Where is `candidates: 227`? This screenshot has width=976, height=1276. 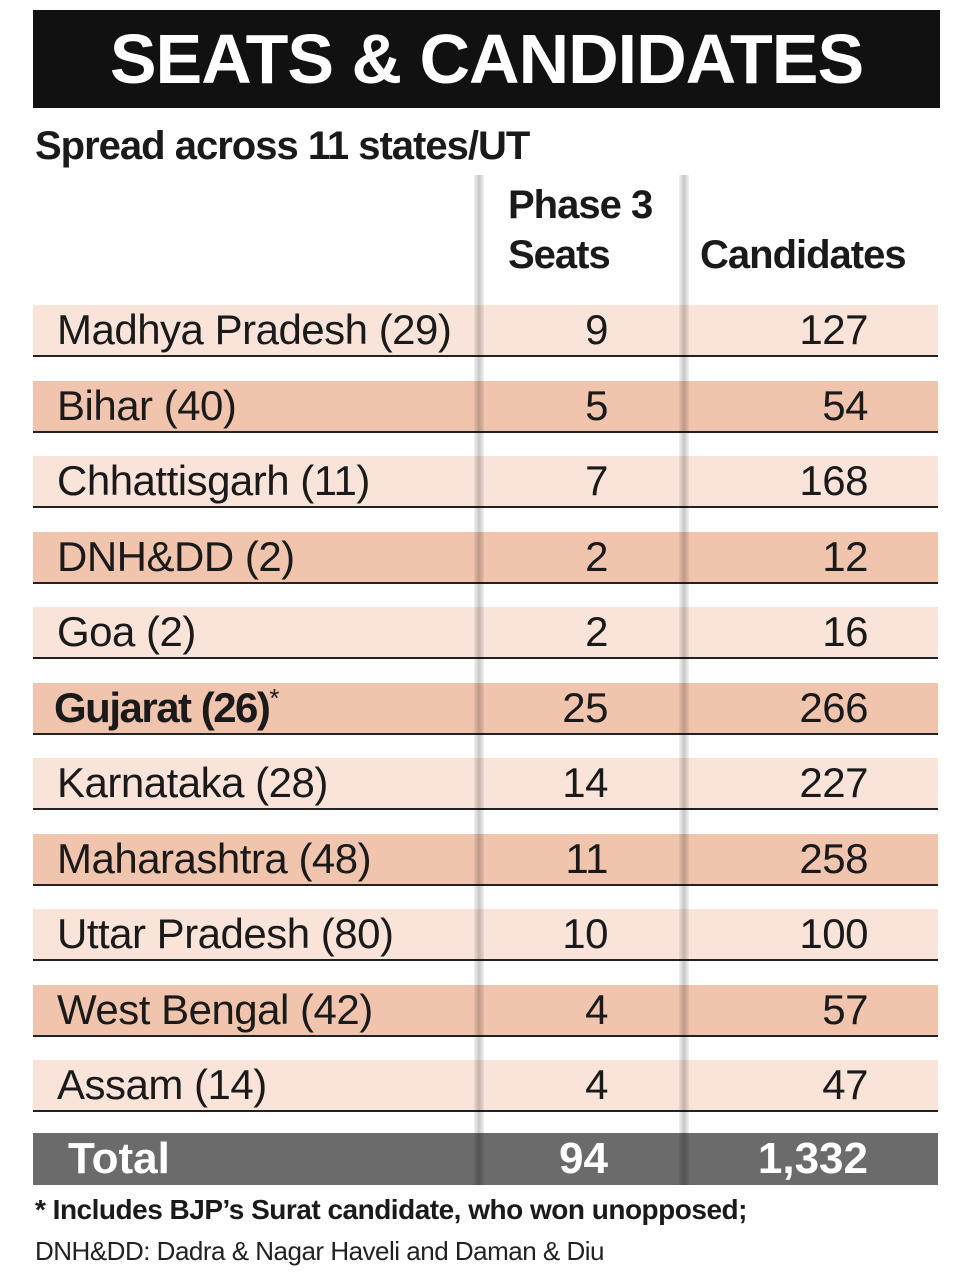 candidates: 227 is located at coordinates (833, 782).